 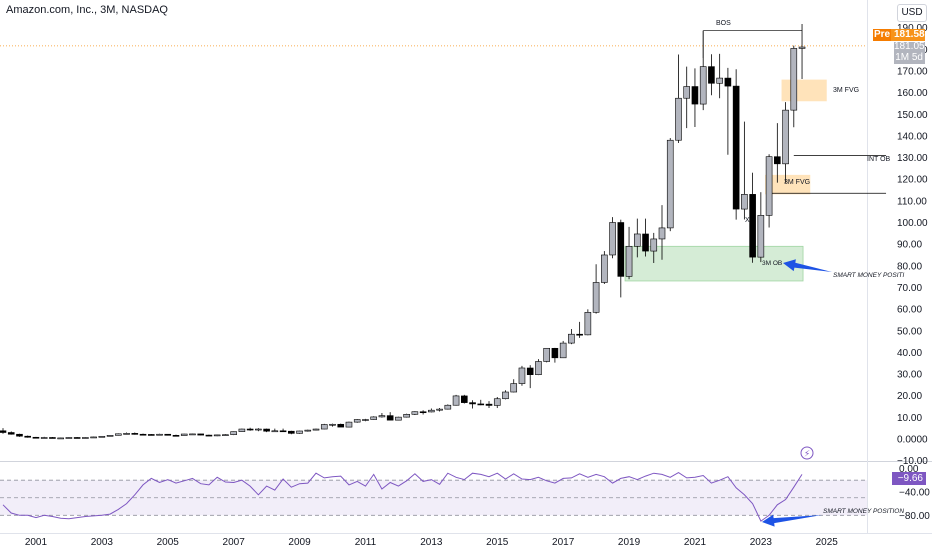 I want to click on time-axis-label: 2025, so click(x=827, y=542).